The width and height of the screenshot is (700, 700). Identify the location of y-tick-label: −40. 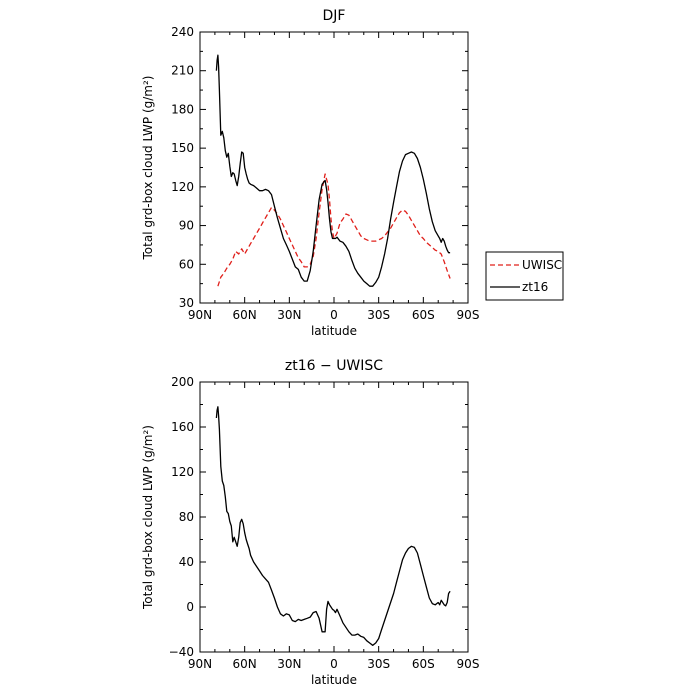
(181, 652).